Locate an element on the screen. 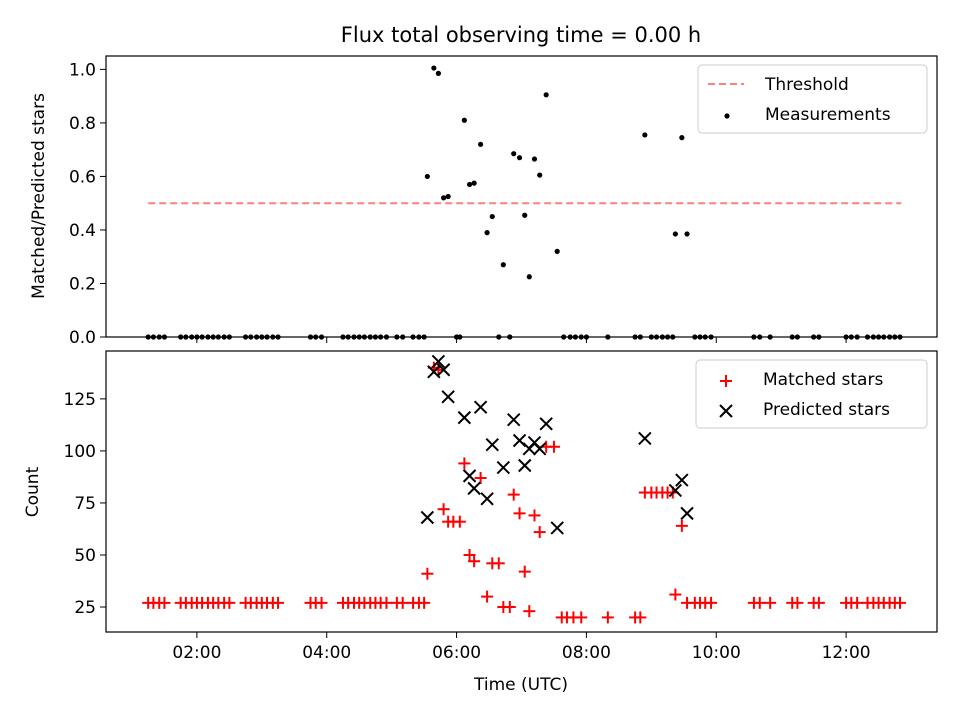 The height and width of the screenshot is (720, 960). count-x-ticks: 02:00 04:00 06:00 08:00 10:00 12:00 is located at coordinates (521, 647).